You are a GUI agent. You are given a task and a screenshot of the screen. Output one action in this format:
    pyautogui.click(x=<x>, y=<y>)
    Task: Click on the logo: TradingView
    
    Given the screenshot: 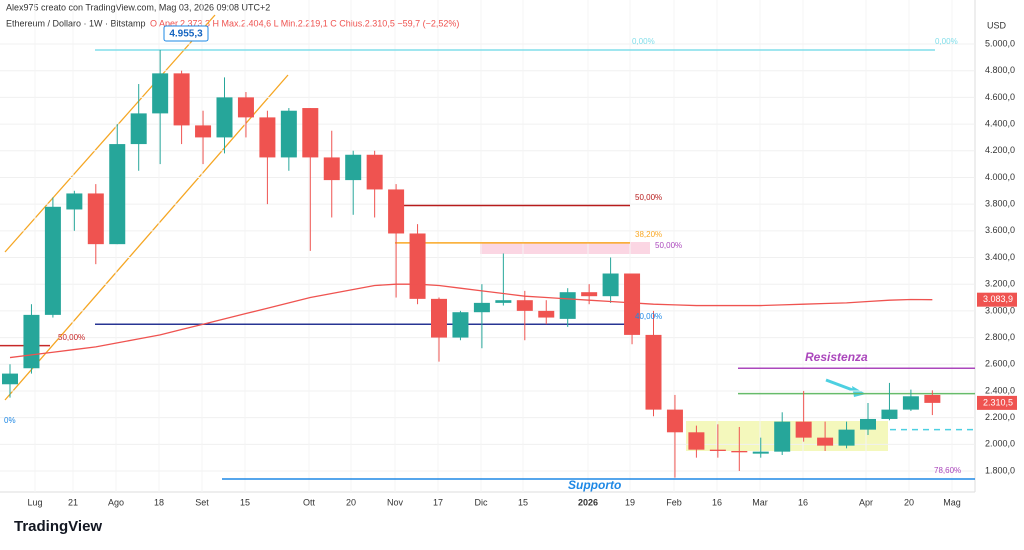 What is the action you would take?
    pyautogui.click(x=58, y=526)
    